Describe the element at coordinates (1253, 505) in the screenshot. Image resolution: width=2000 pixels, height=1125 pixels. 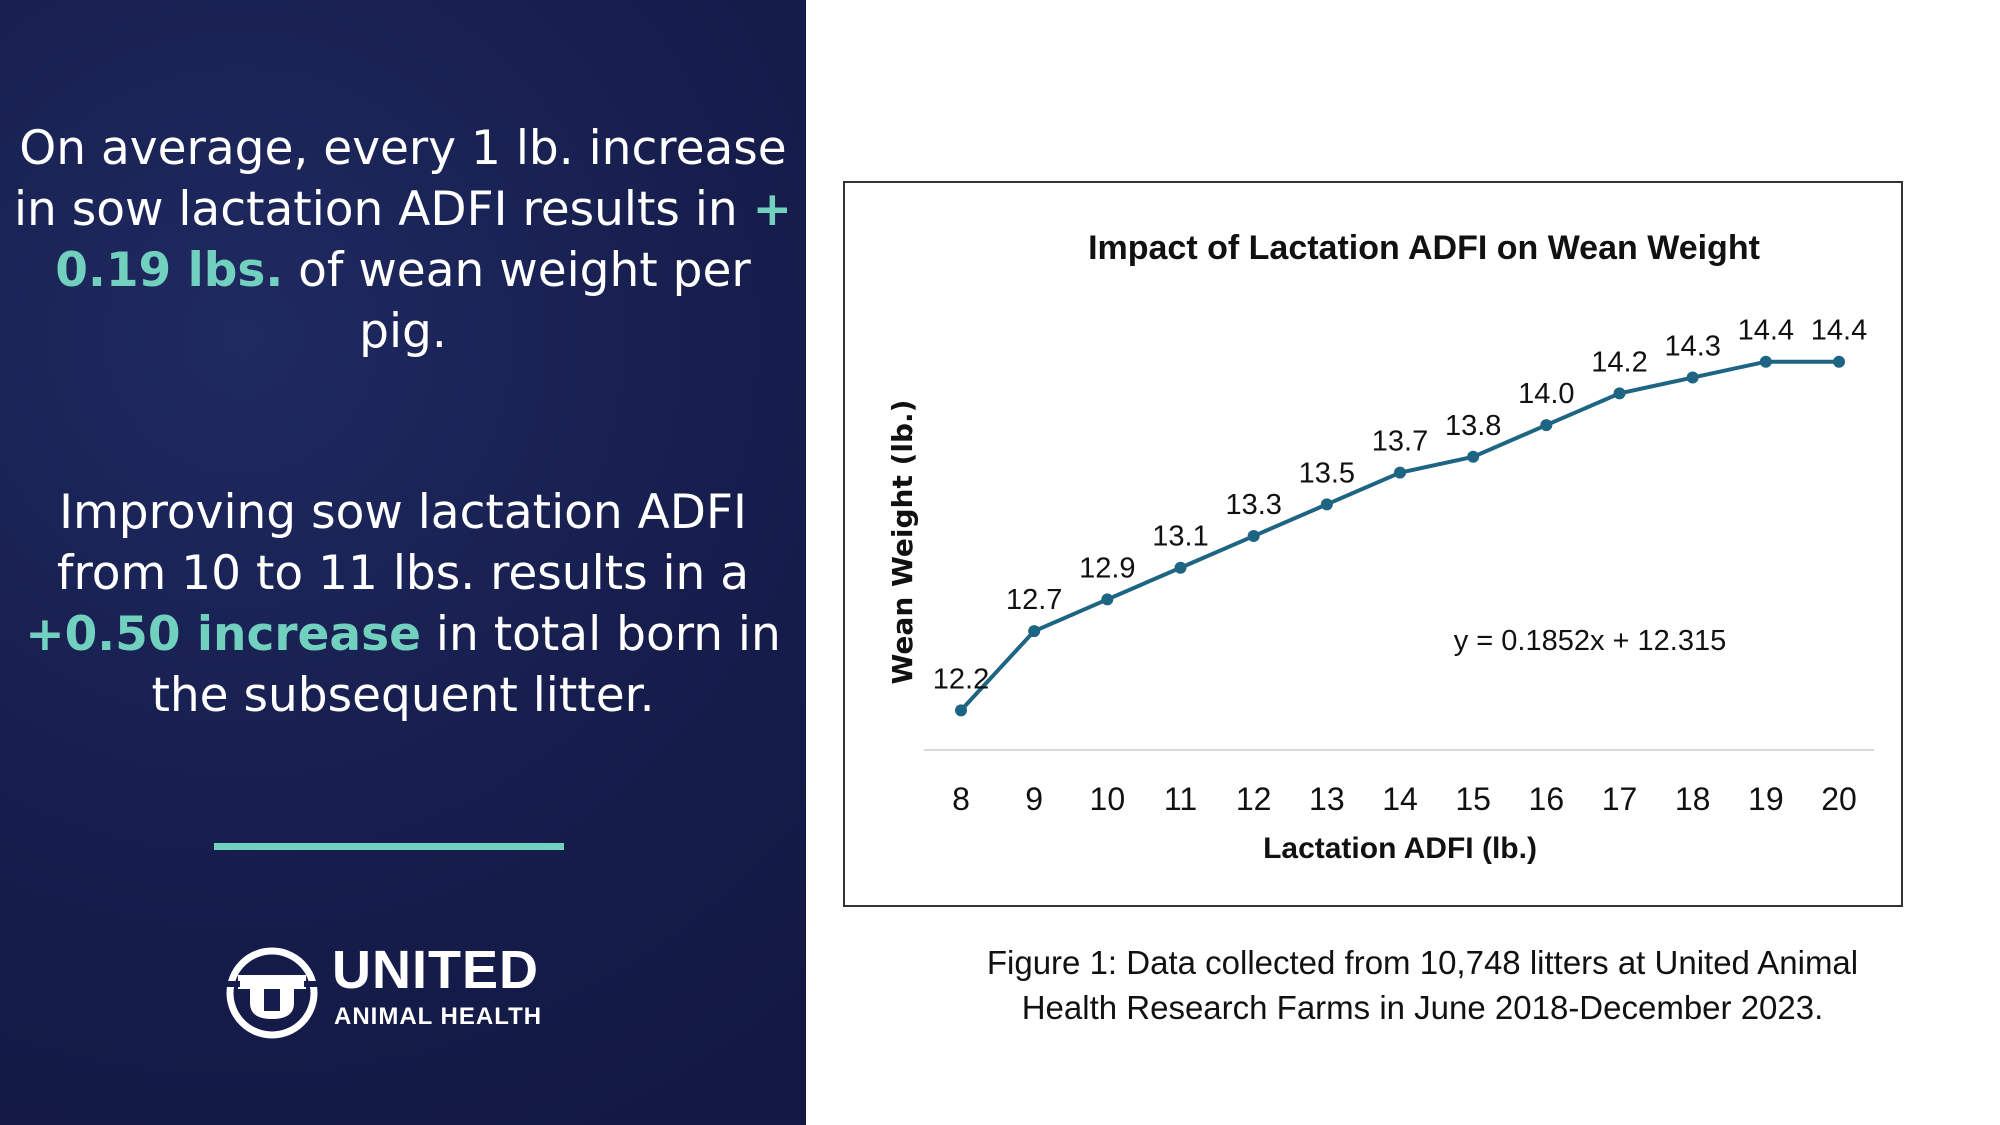
I see `data-label: 13.3` at that location.